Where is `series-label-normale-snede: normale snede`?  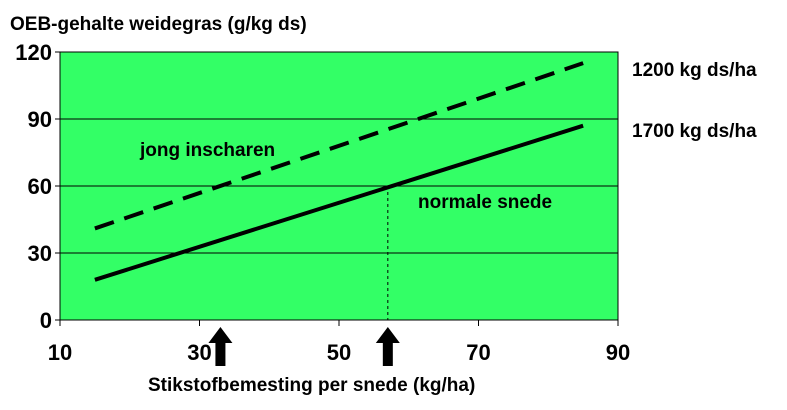 series-label-normale-snede: normale snede is located at coordinates (485, 202).